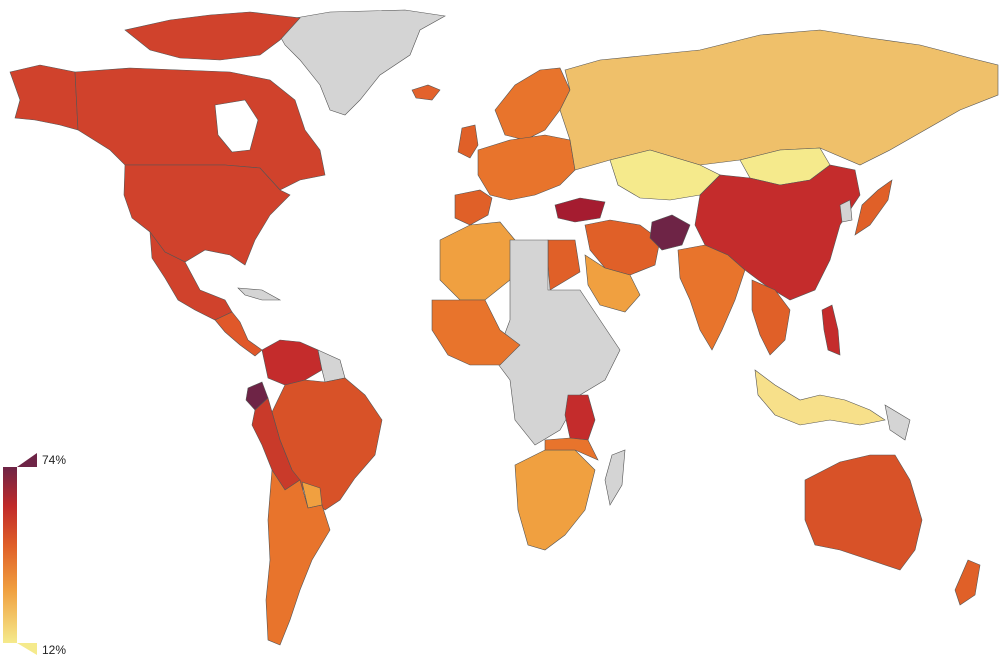 Image resolution: width=1000 pixels, height=667 pixels. Describe the element at coordinates (564, 265) in the screenshot. I see `region-egypt` at that location.